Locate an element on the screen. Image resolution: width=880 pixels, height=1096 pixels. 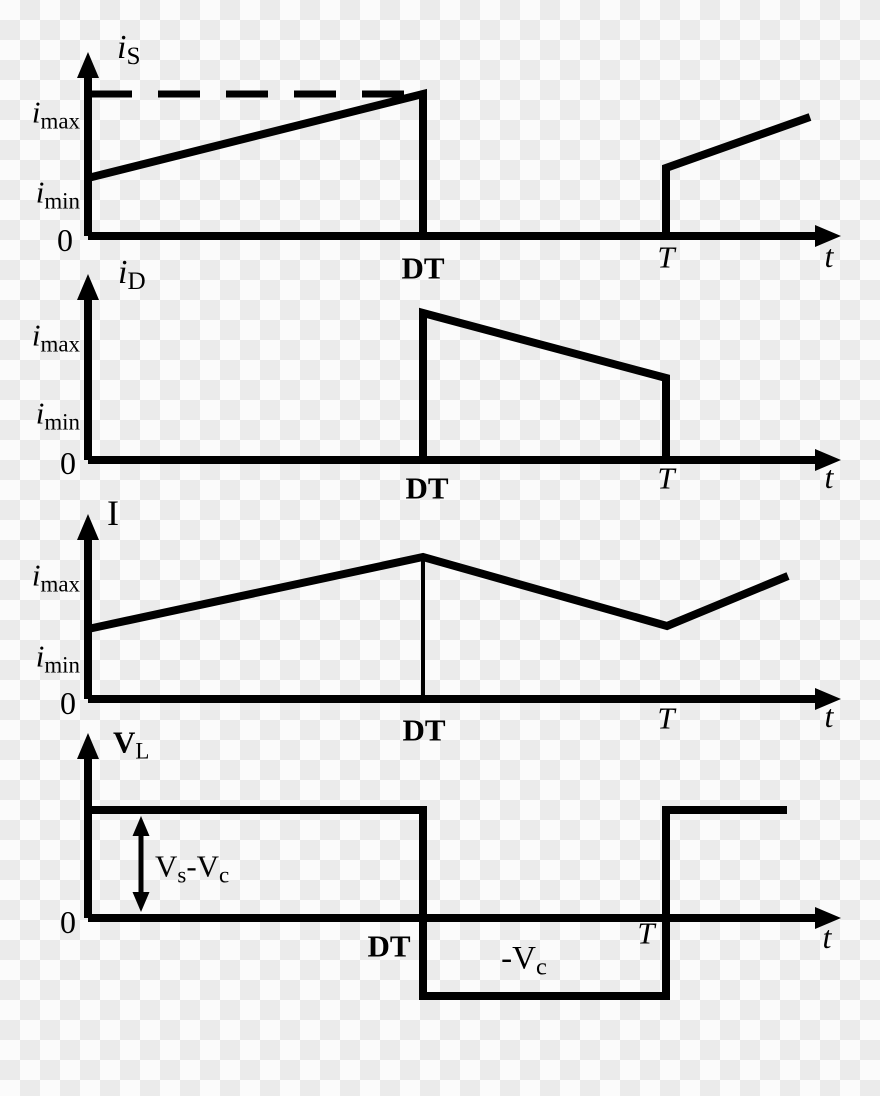
diode-current-mark-period-text: T is located at coordinates (666, 478).